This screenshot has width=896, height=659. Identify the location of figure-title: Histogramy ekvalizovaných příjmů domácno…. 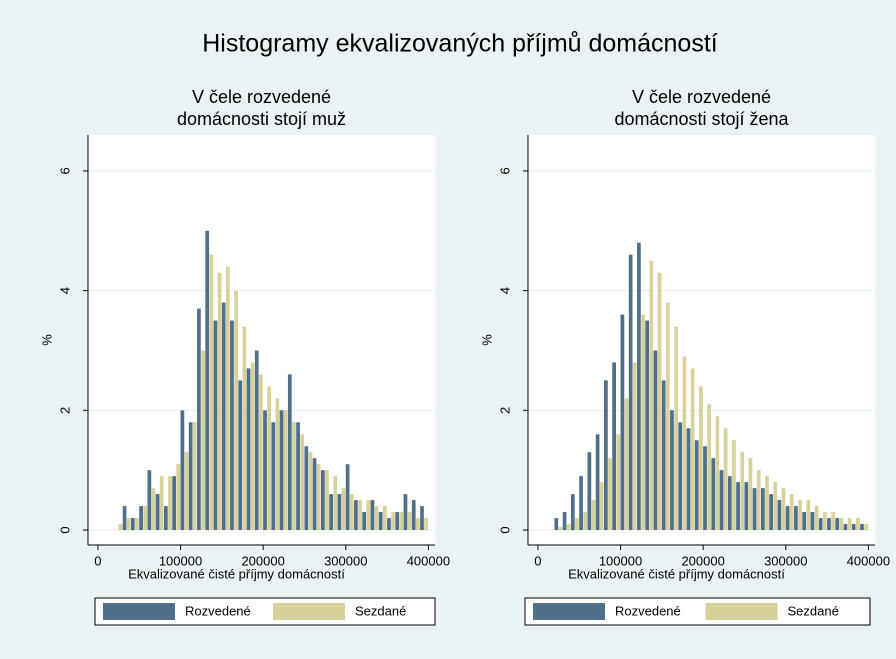
(460, 44).